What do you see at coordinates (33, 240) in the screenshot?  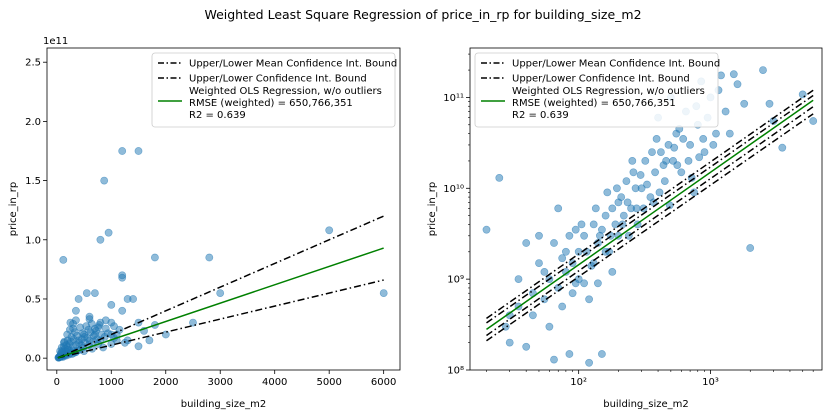 I see `y-tick-label: 1.0` at bounding box center [33, 240].